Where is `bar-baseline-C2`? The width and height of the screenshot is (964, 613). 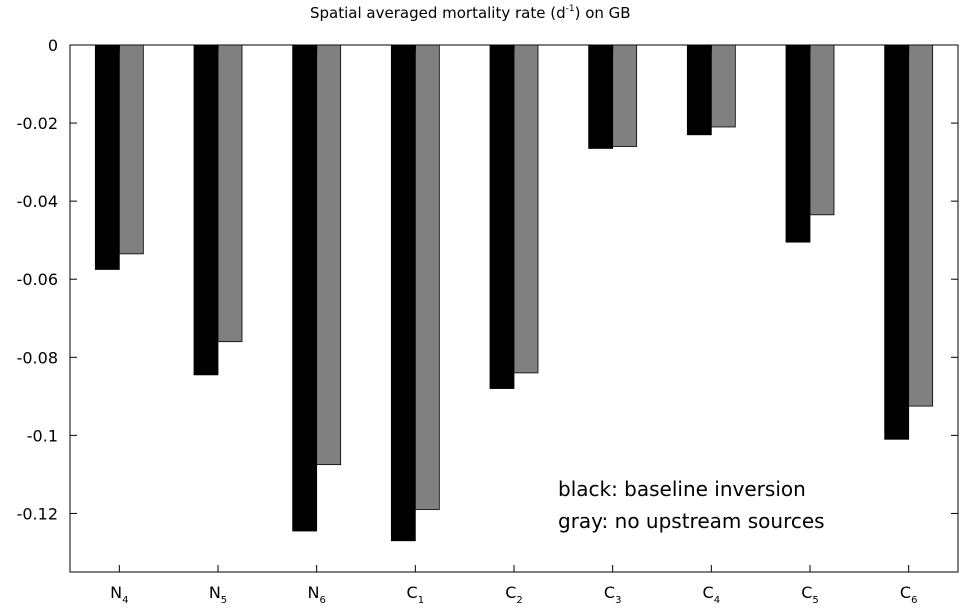
bar-baseline-C2 is located at coordinates (502, 216).